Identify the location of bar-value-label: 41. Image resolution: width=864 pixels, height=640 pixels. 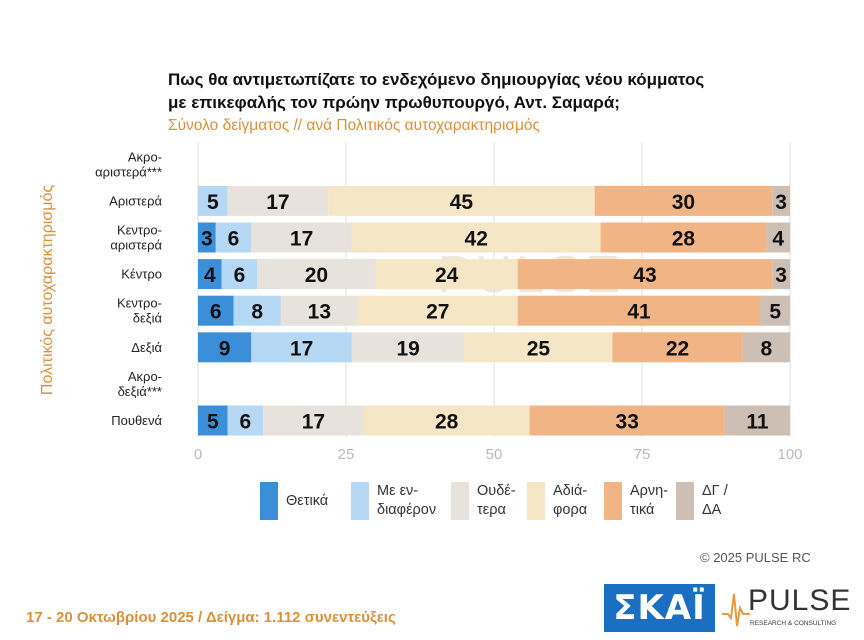
(639, 312).